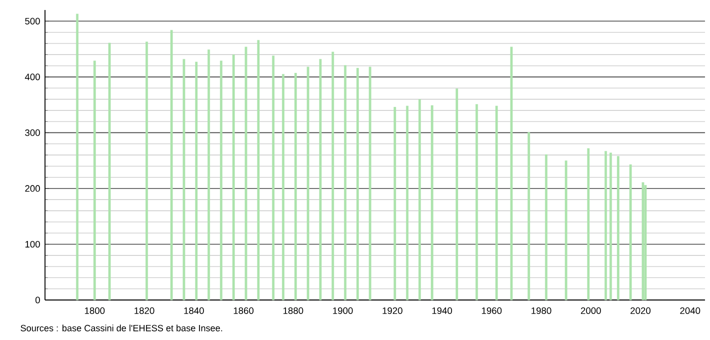 The width and height of the screenshot is (710, 340). I want to click on y-tick-label: 200, so click(32, 188).